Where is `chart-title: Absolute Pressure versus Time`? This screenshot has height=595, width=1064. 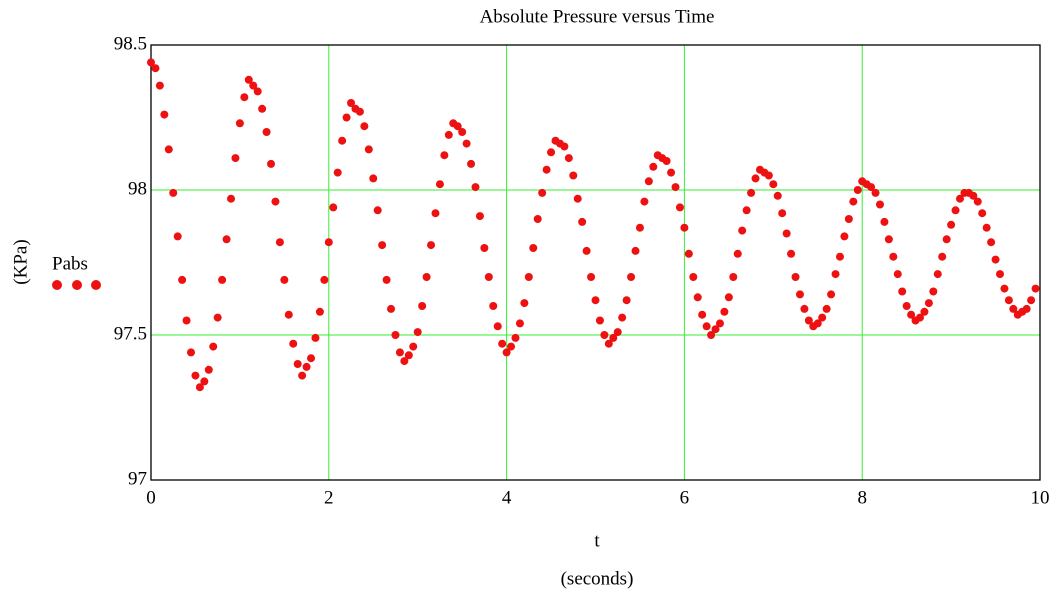
chart-title: Absolute Pressure versus Time is located at coordinates (597, 16).